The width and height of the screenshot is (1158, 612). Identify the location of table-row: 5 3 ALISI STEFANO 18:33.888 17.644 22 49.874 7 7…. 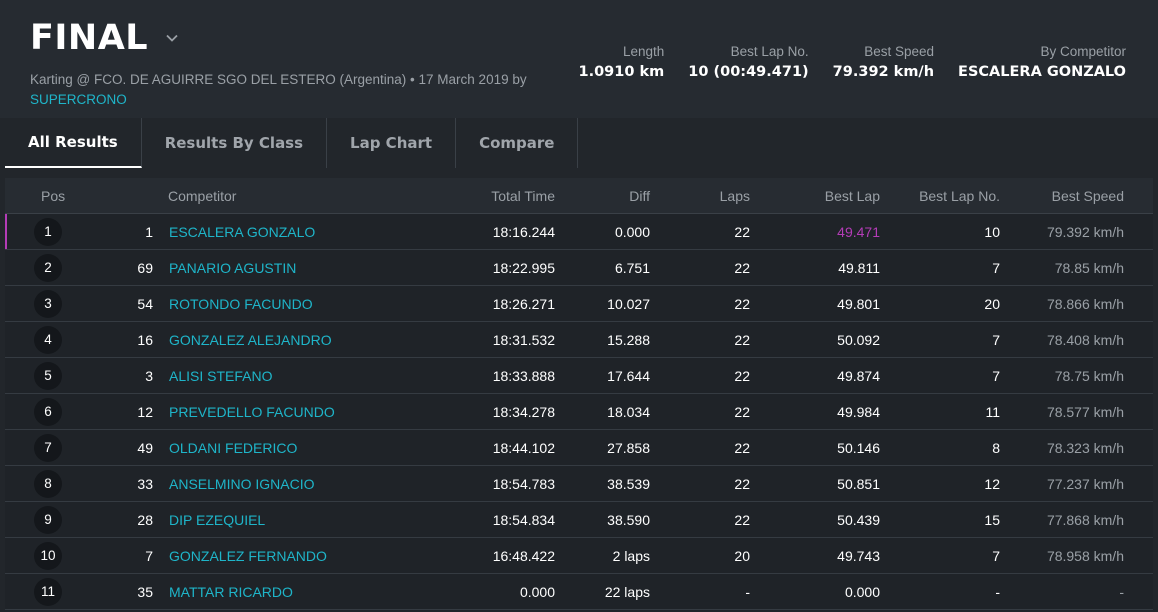
(579, 376).